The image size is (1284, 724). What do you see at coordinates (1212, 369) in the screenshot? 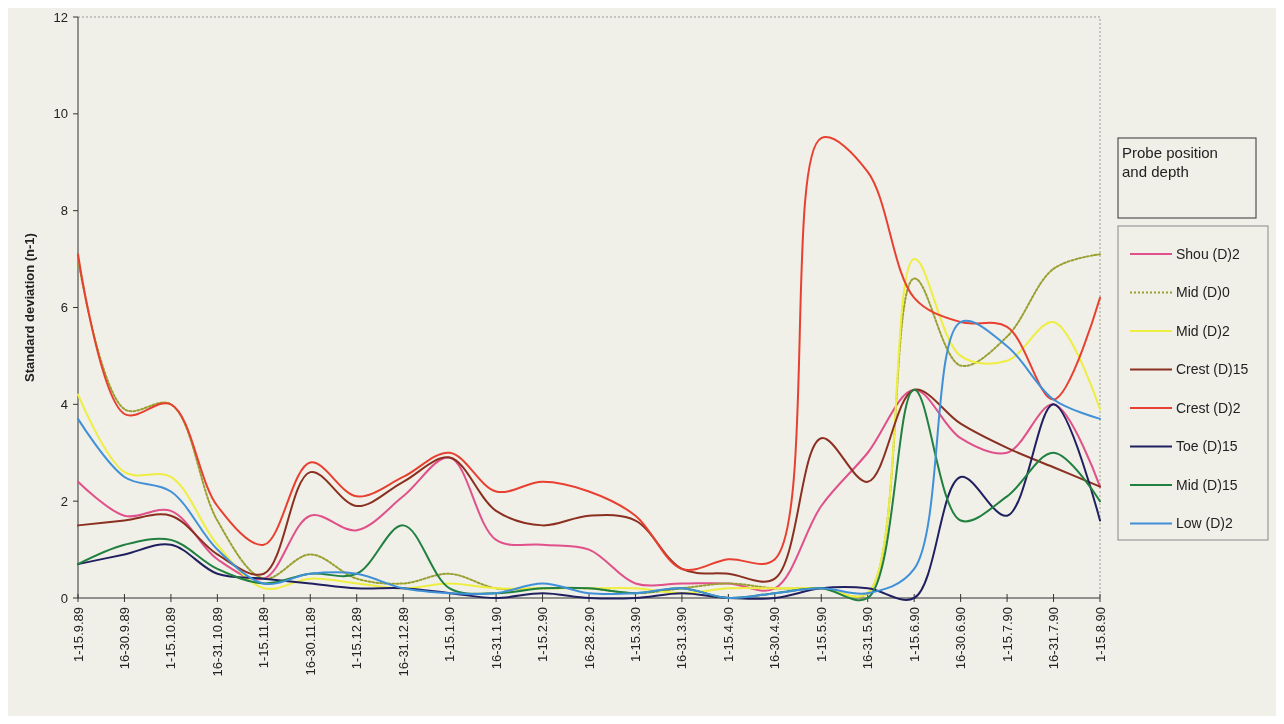
I see `legend-label: Crest (D)15` at bounding box center [1212, 369].